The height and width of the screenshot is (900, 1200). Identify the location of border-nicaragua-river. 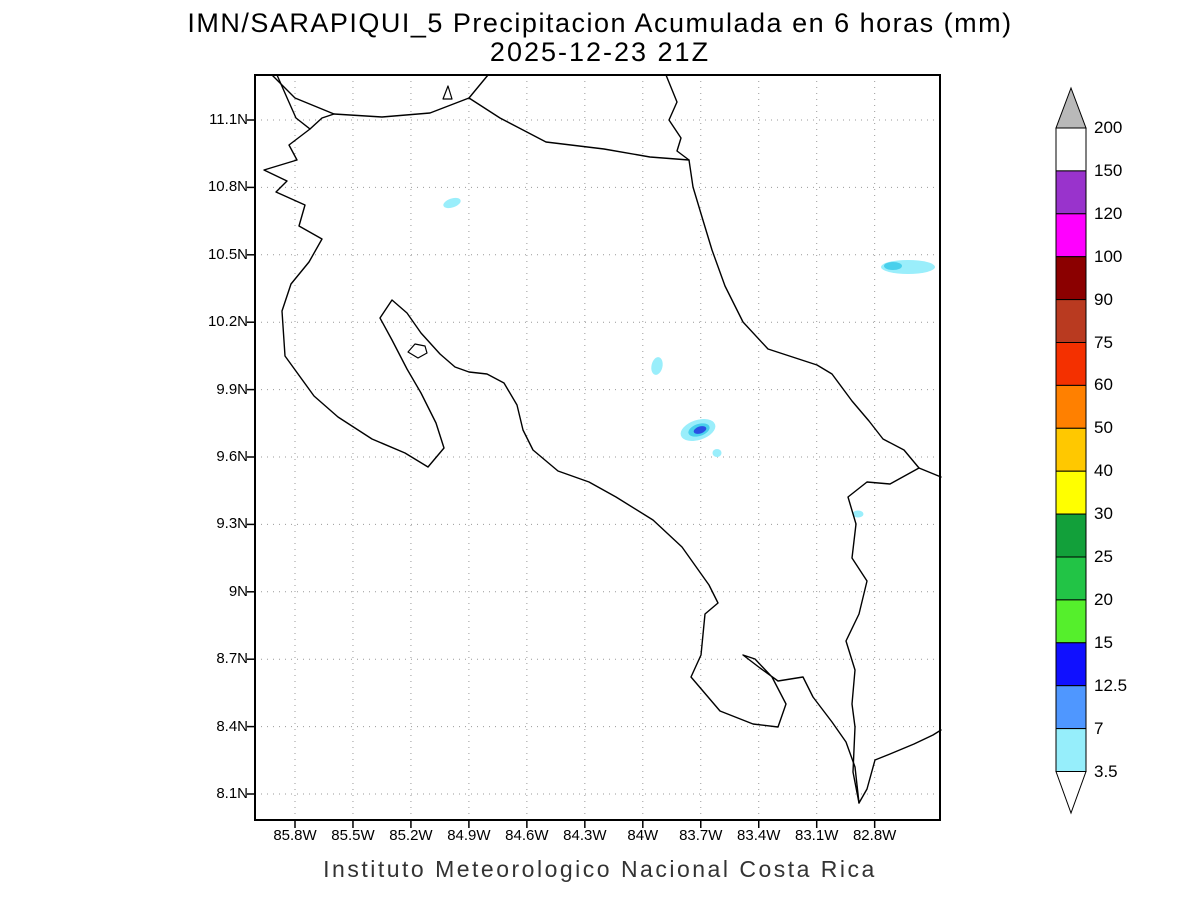
(579, 129).